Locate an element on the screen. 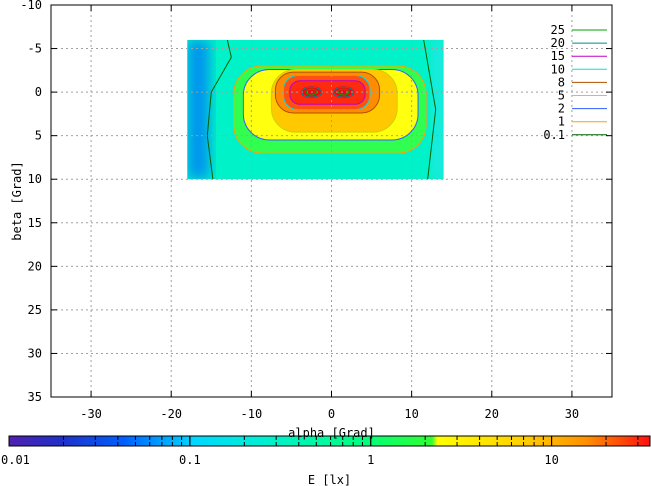 The width and height of the screenshot is (651, 486). x-tick-label: 20 is located at coordinates (492, 414).